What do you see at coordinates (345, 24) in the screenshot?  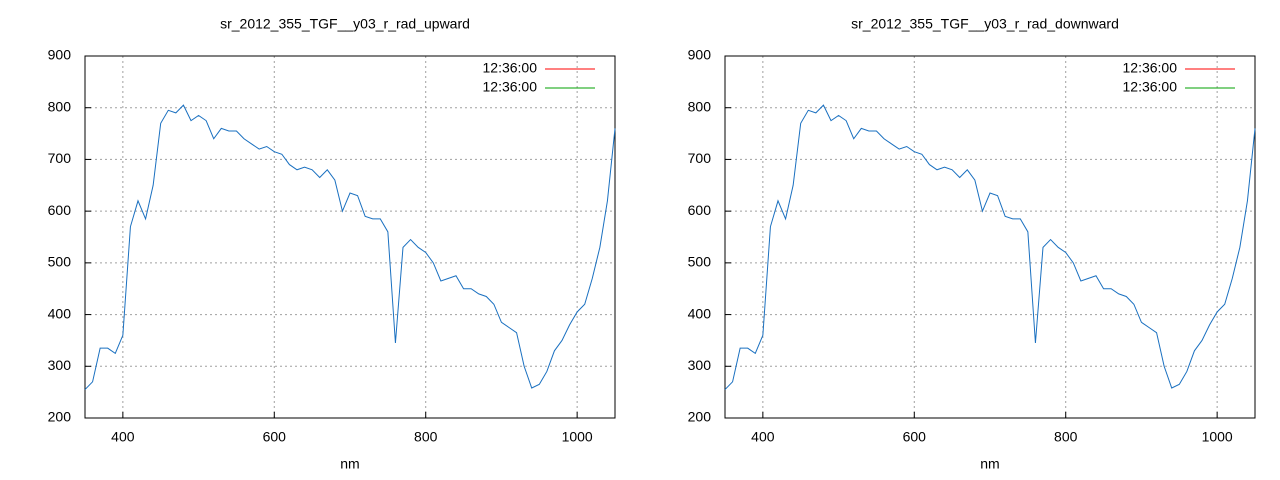 I see `chart-title: sr_2012_355_TGF__y03_r_rad_upward` at bounding box center [345, 24].